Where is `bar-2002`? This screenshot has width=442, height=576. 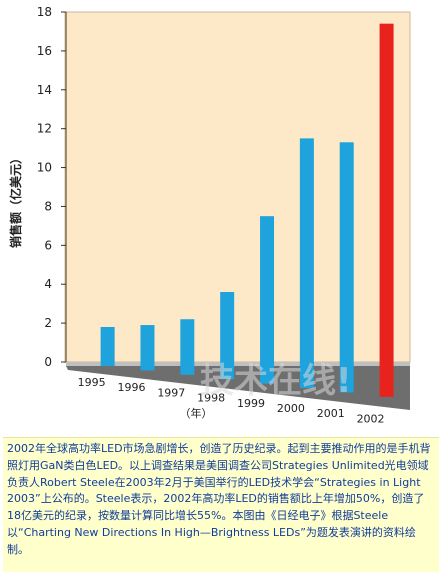 bar-2002 is located at coordinates (386, 210).